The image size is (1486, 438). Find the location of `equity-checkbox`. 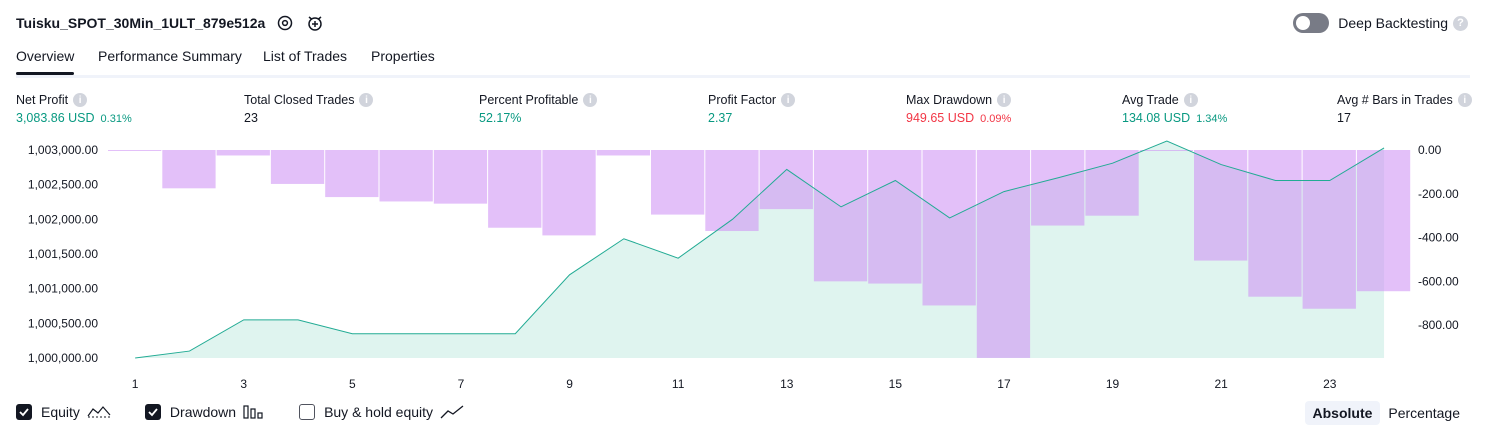

equity-checkbox is located at coordinates (24, 412).